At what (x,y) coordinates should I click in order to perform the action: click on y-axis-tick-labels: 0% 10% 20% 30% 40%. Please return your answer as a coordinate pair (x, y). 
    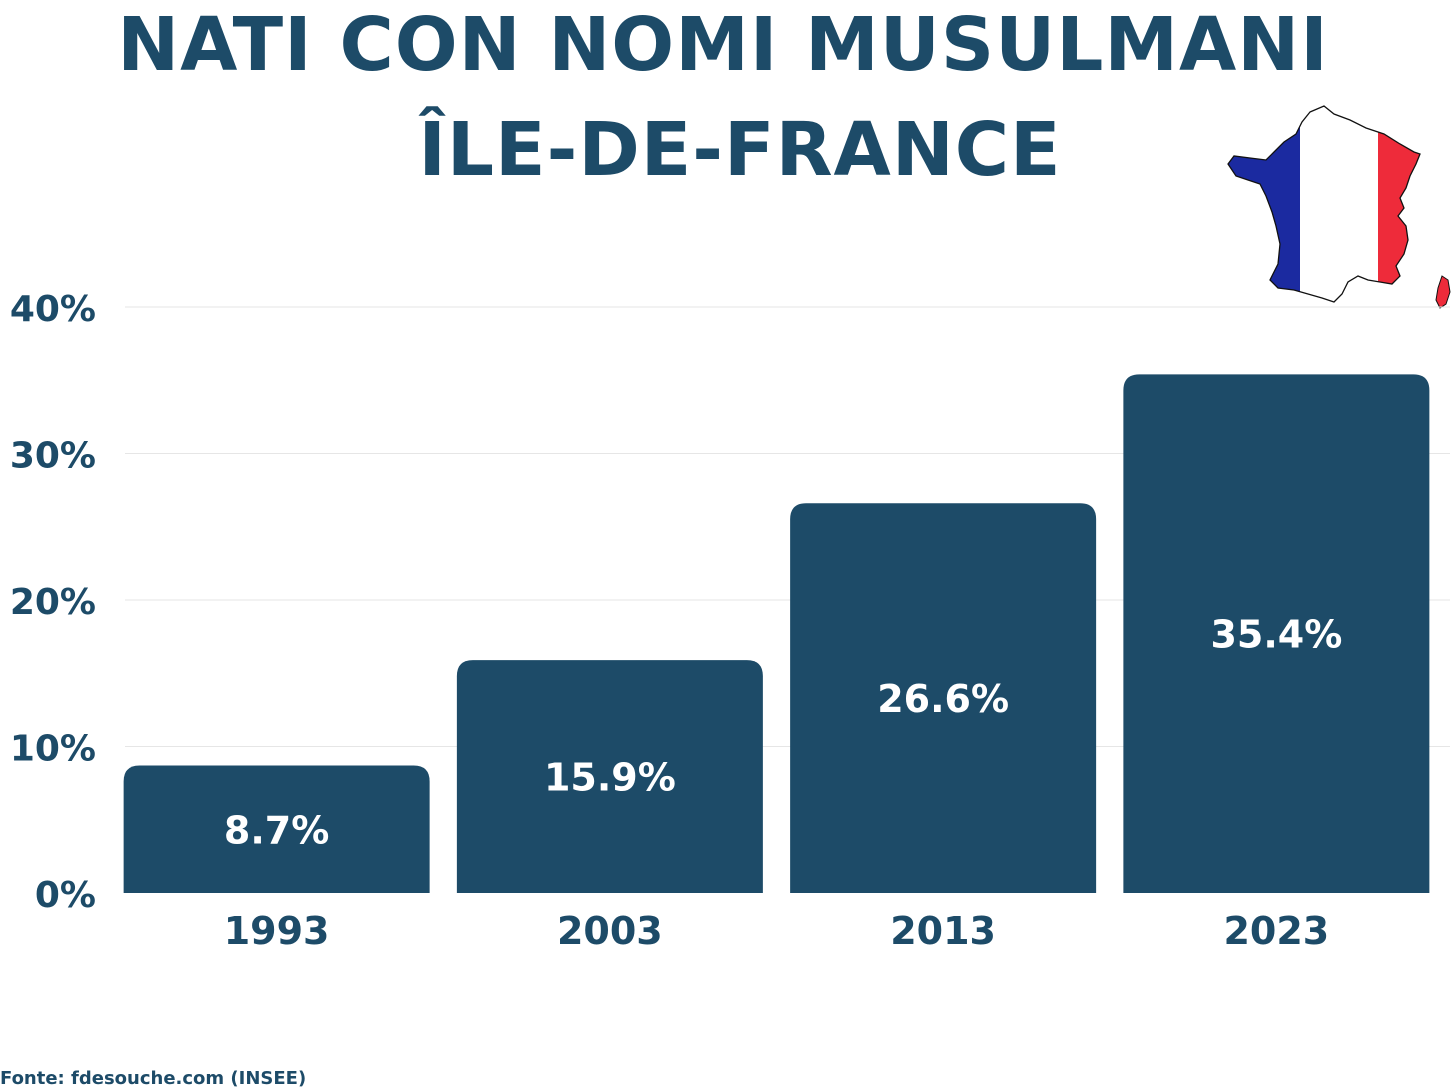
    Looking at the image, I should click on (53, 602).